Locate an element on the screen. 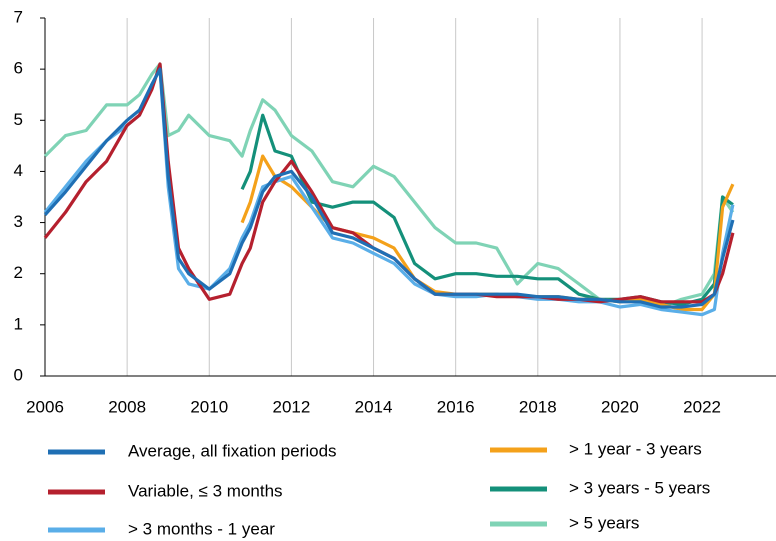 The image size is (776, 541). x-tick-label: 2022 is located at coordinates (702, 406).